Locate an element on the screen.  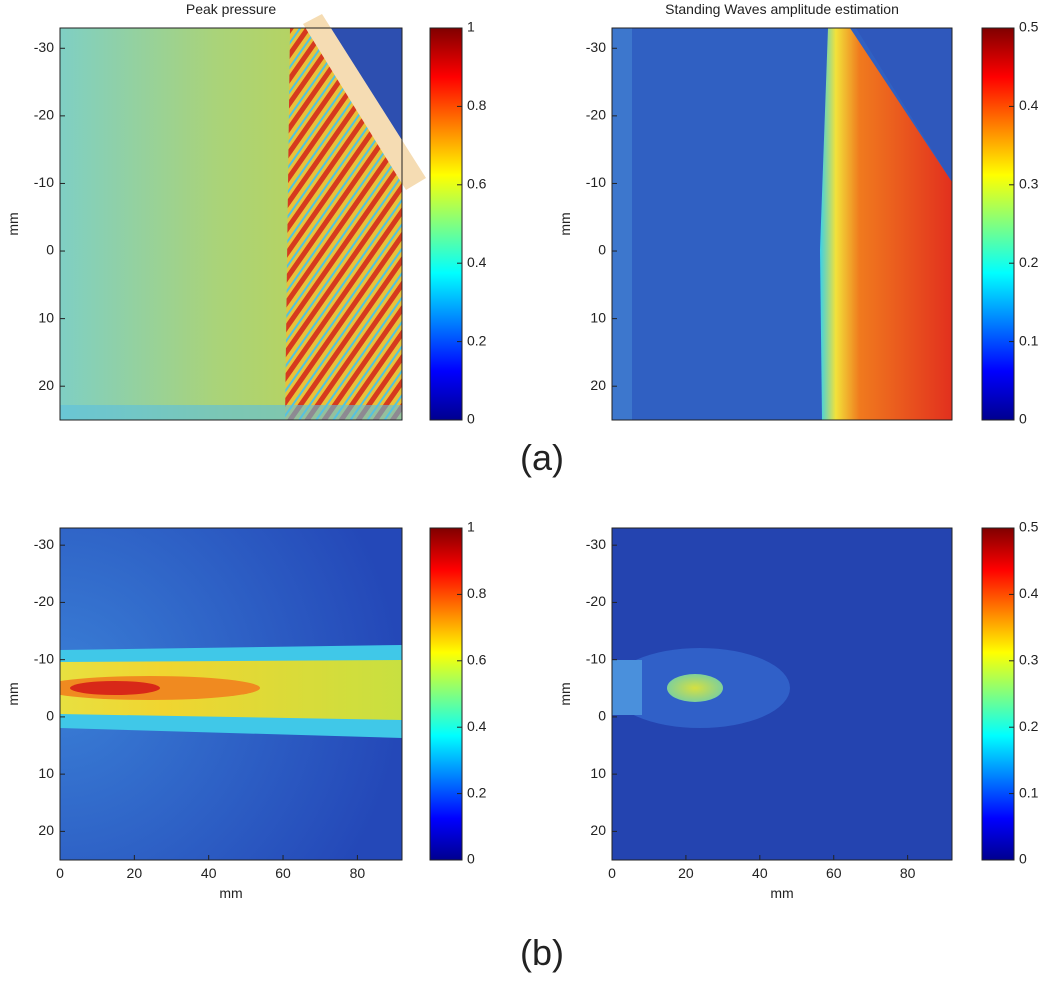
chart-title: Standing Waves amplitude estimation is located at coordinates (782, 9).